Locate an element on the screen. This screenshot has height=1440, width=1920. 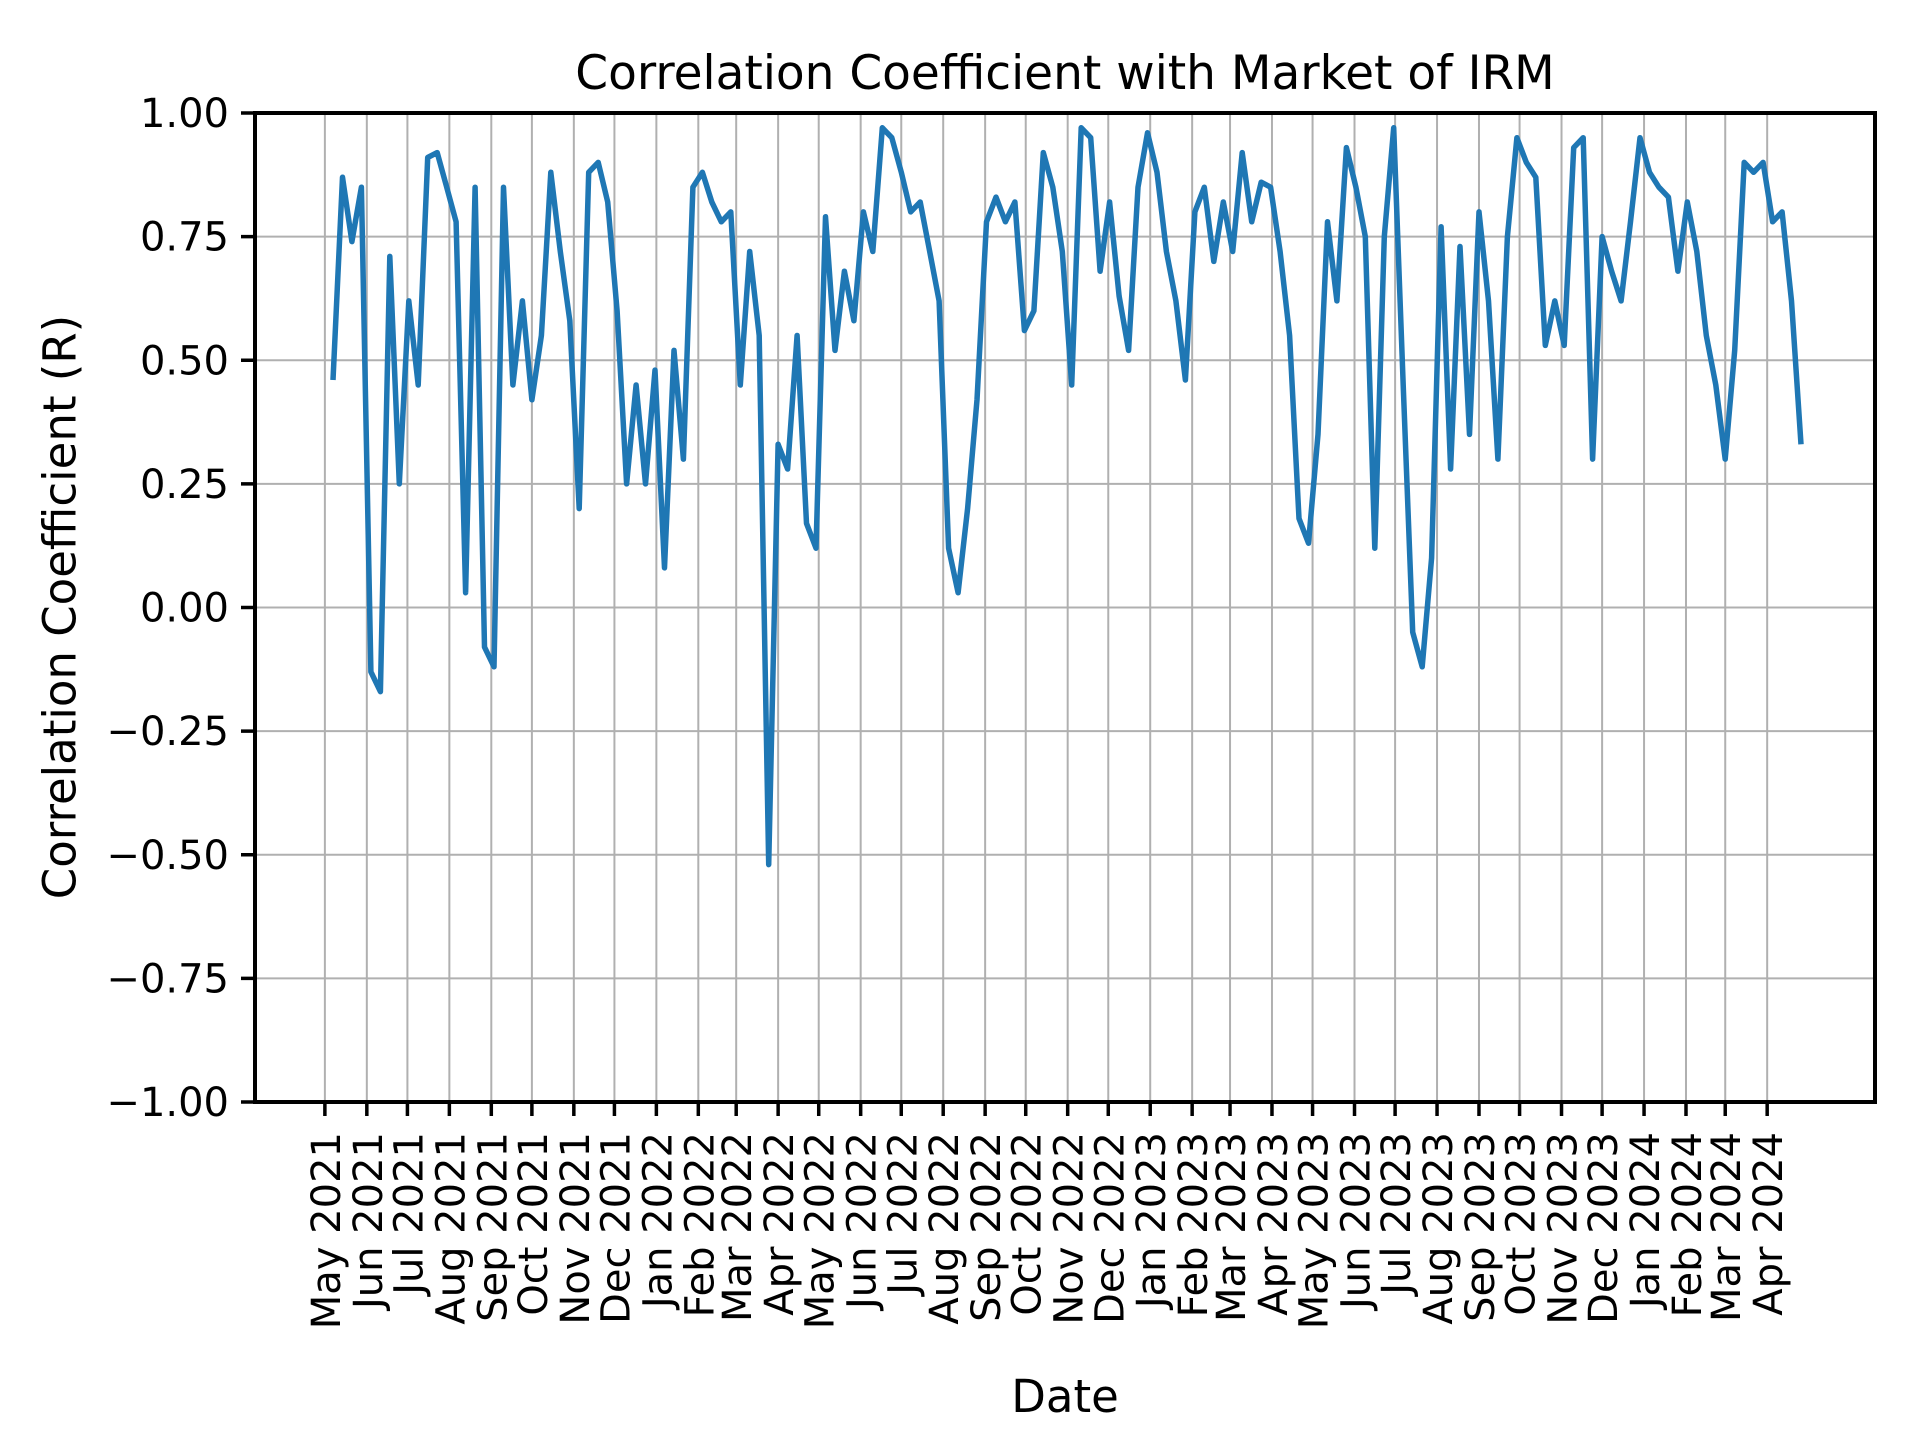
x-tick-label: Jan 2024 is located at coordinates (1646, 1221).